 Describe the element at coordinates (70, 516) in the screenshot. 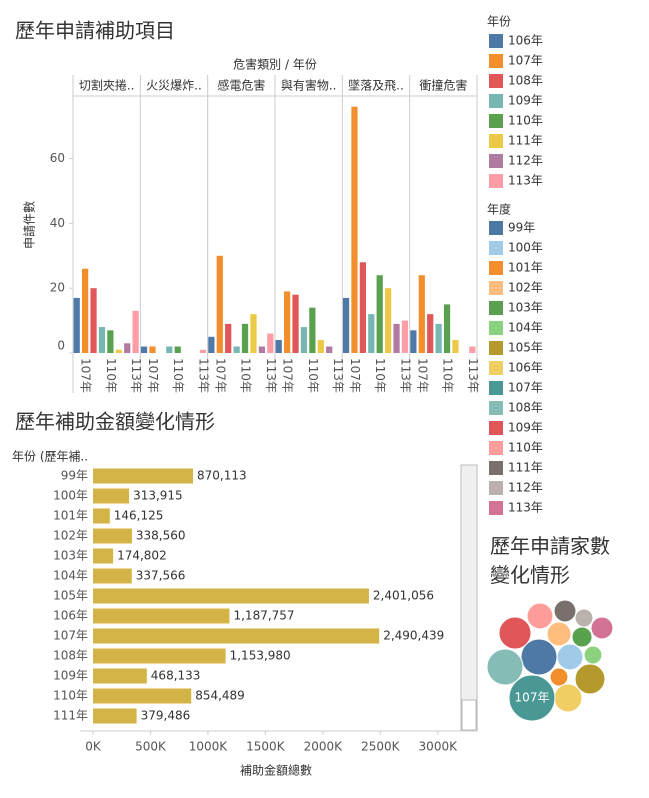

I see `y-tick-label: 101年` at that location.